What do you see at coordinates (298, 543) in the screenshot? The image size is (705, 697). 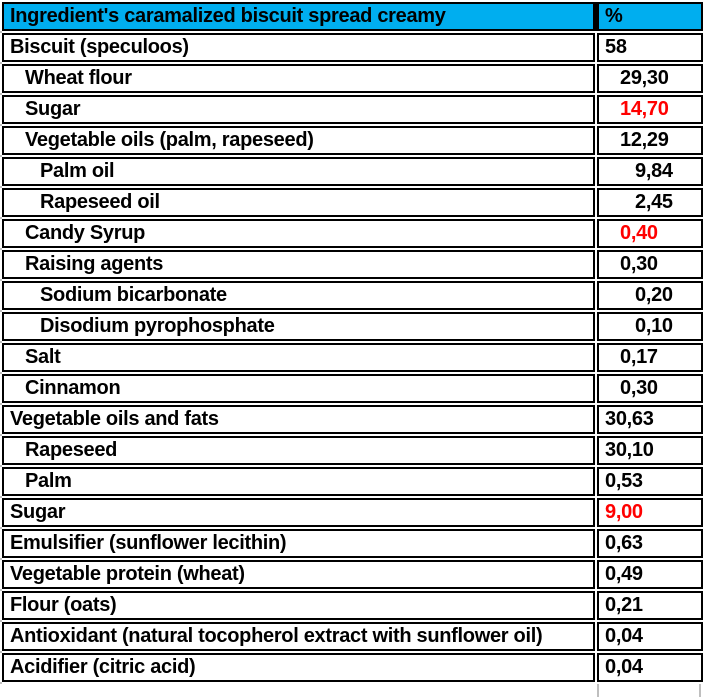 I see `ingredient-cell: Emulsifier (sunflower lecithin)` at bounding box center [298, 543].